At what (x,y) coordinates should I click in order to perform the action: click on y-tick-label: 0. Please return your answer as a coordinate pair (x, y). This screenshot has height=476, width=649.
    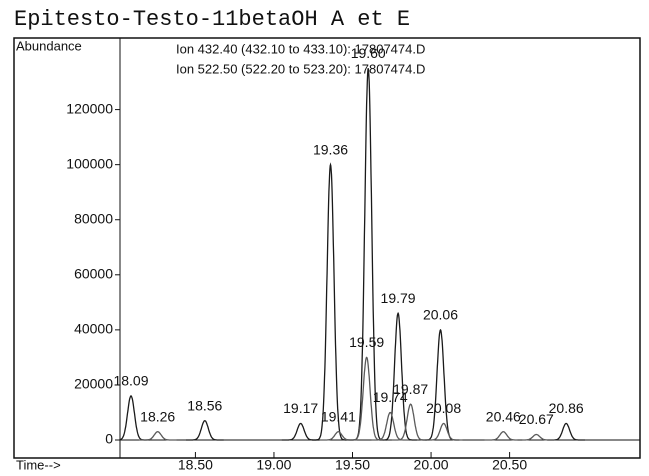
    Looking at the image, I should click on (109, 439).